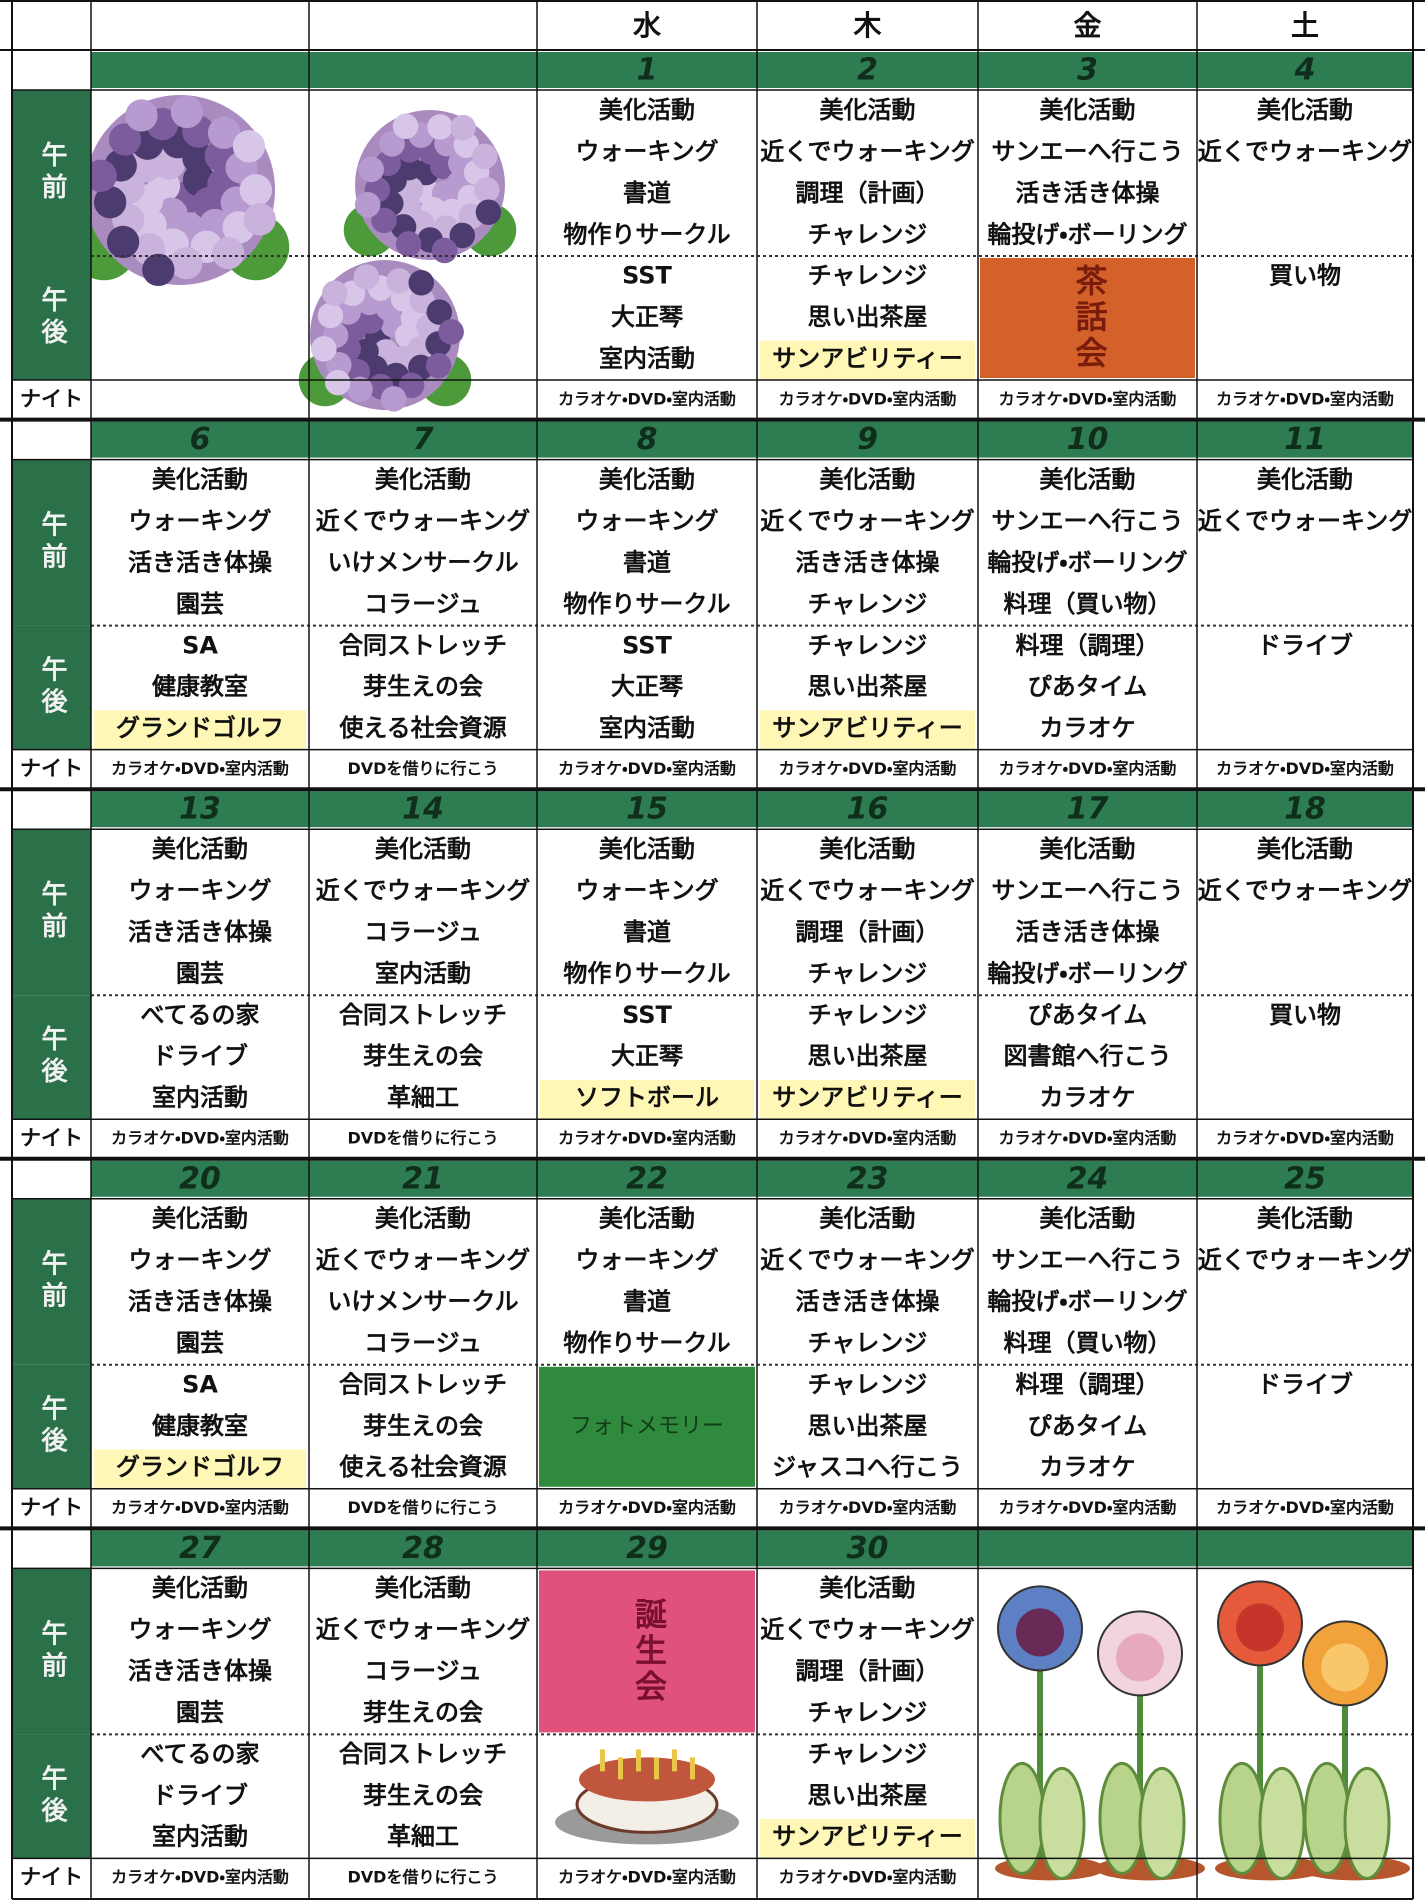  I want to click on activity: ソフトボール, so click(647, 1098).